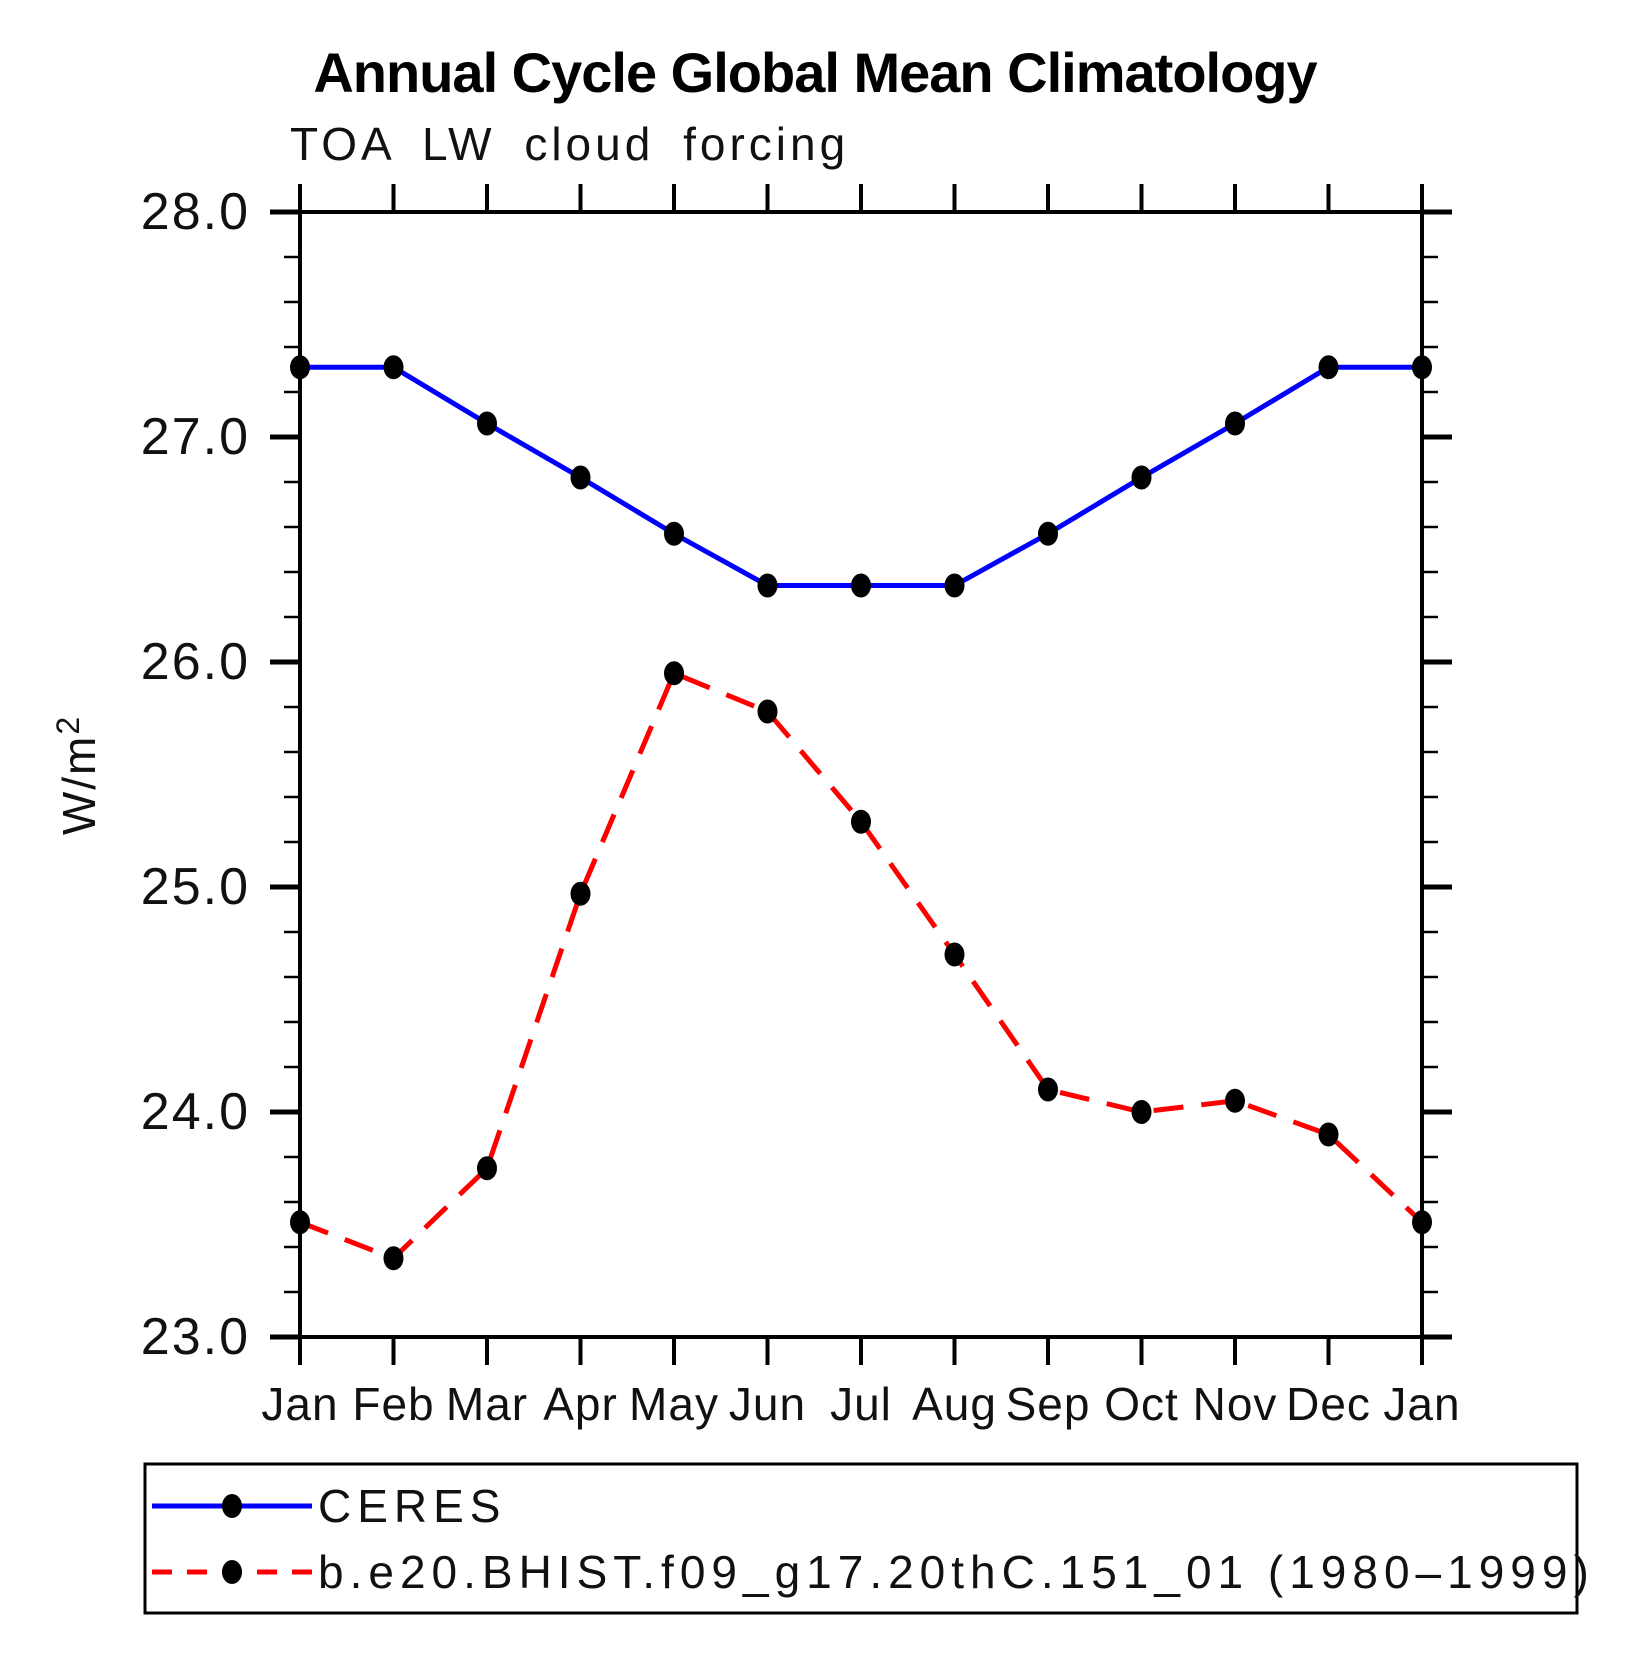  I want to click on x-tick-label: Oct, so click(1141, 1404).